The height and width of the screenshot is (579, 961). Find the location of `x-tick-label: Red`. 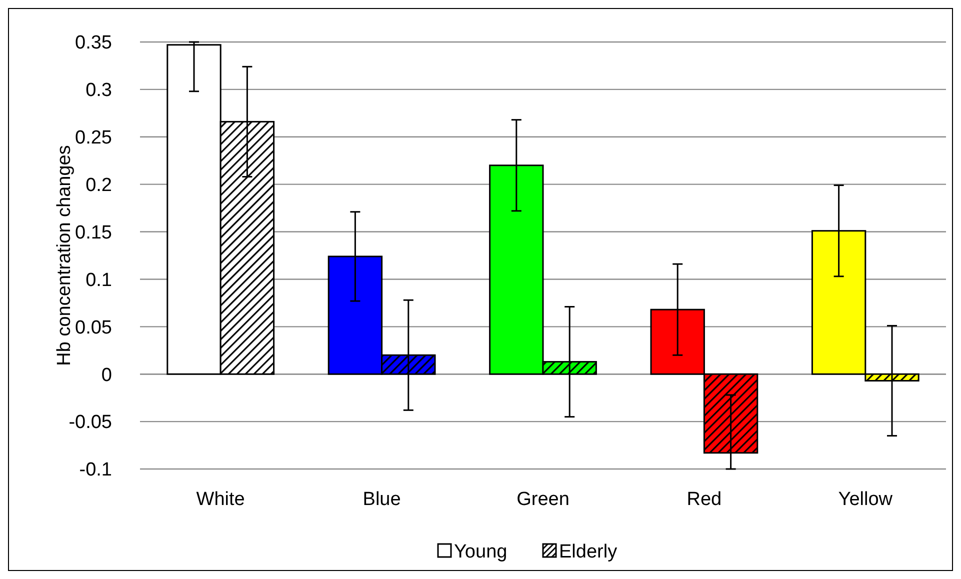

x-tick-label: Red is located at coordinates (704, 499).